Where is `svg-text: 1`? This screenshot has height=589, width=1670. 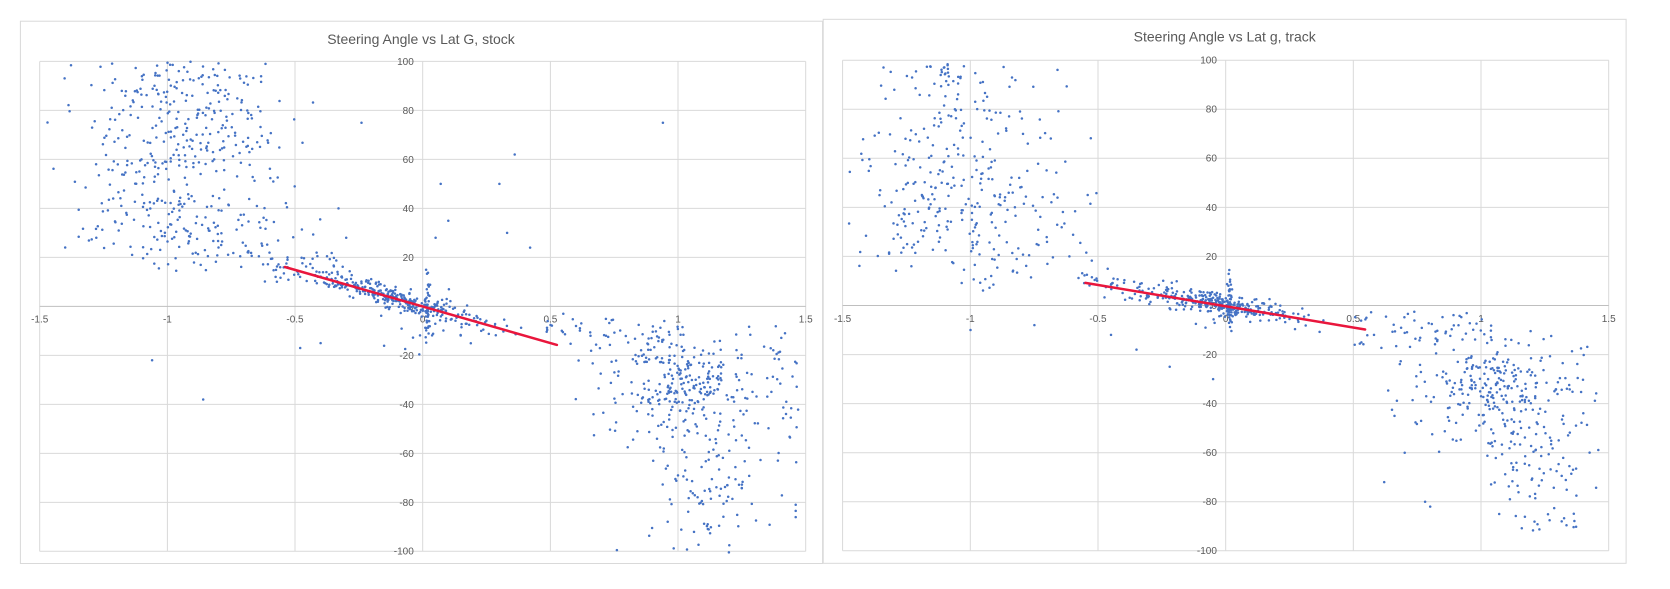 svg-text: 1 is located at coordinates (678, 320).